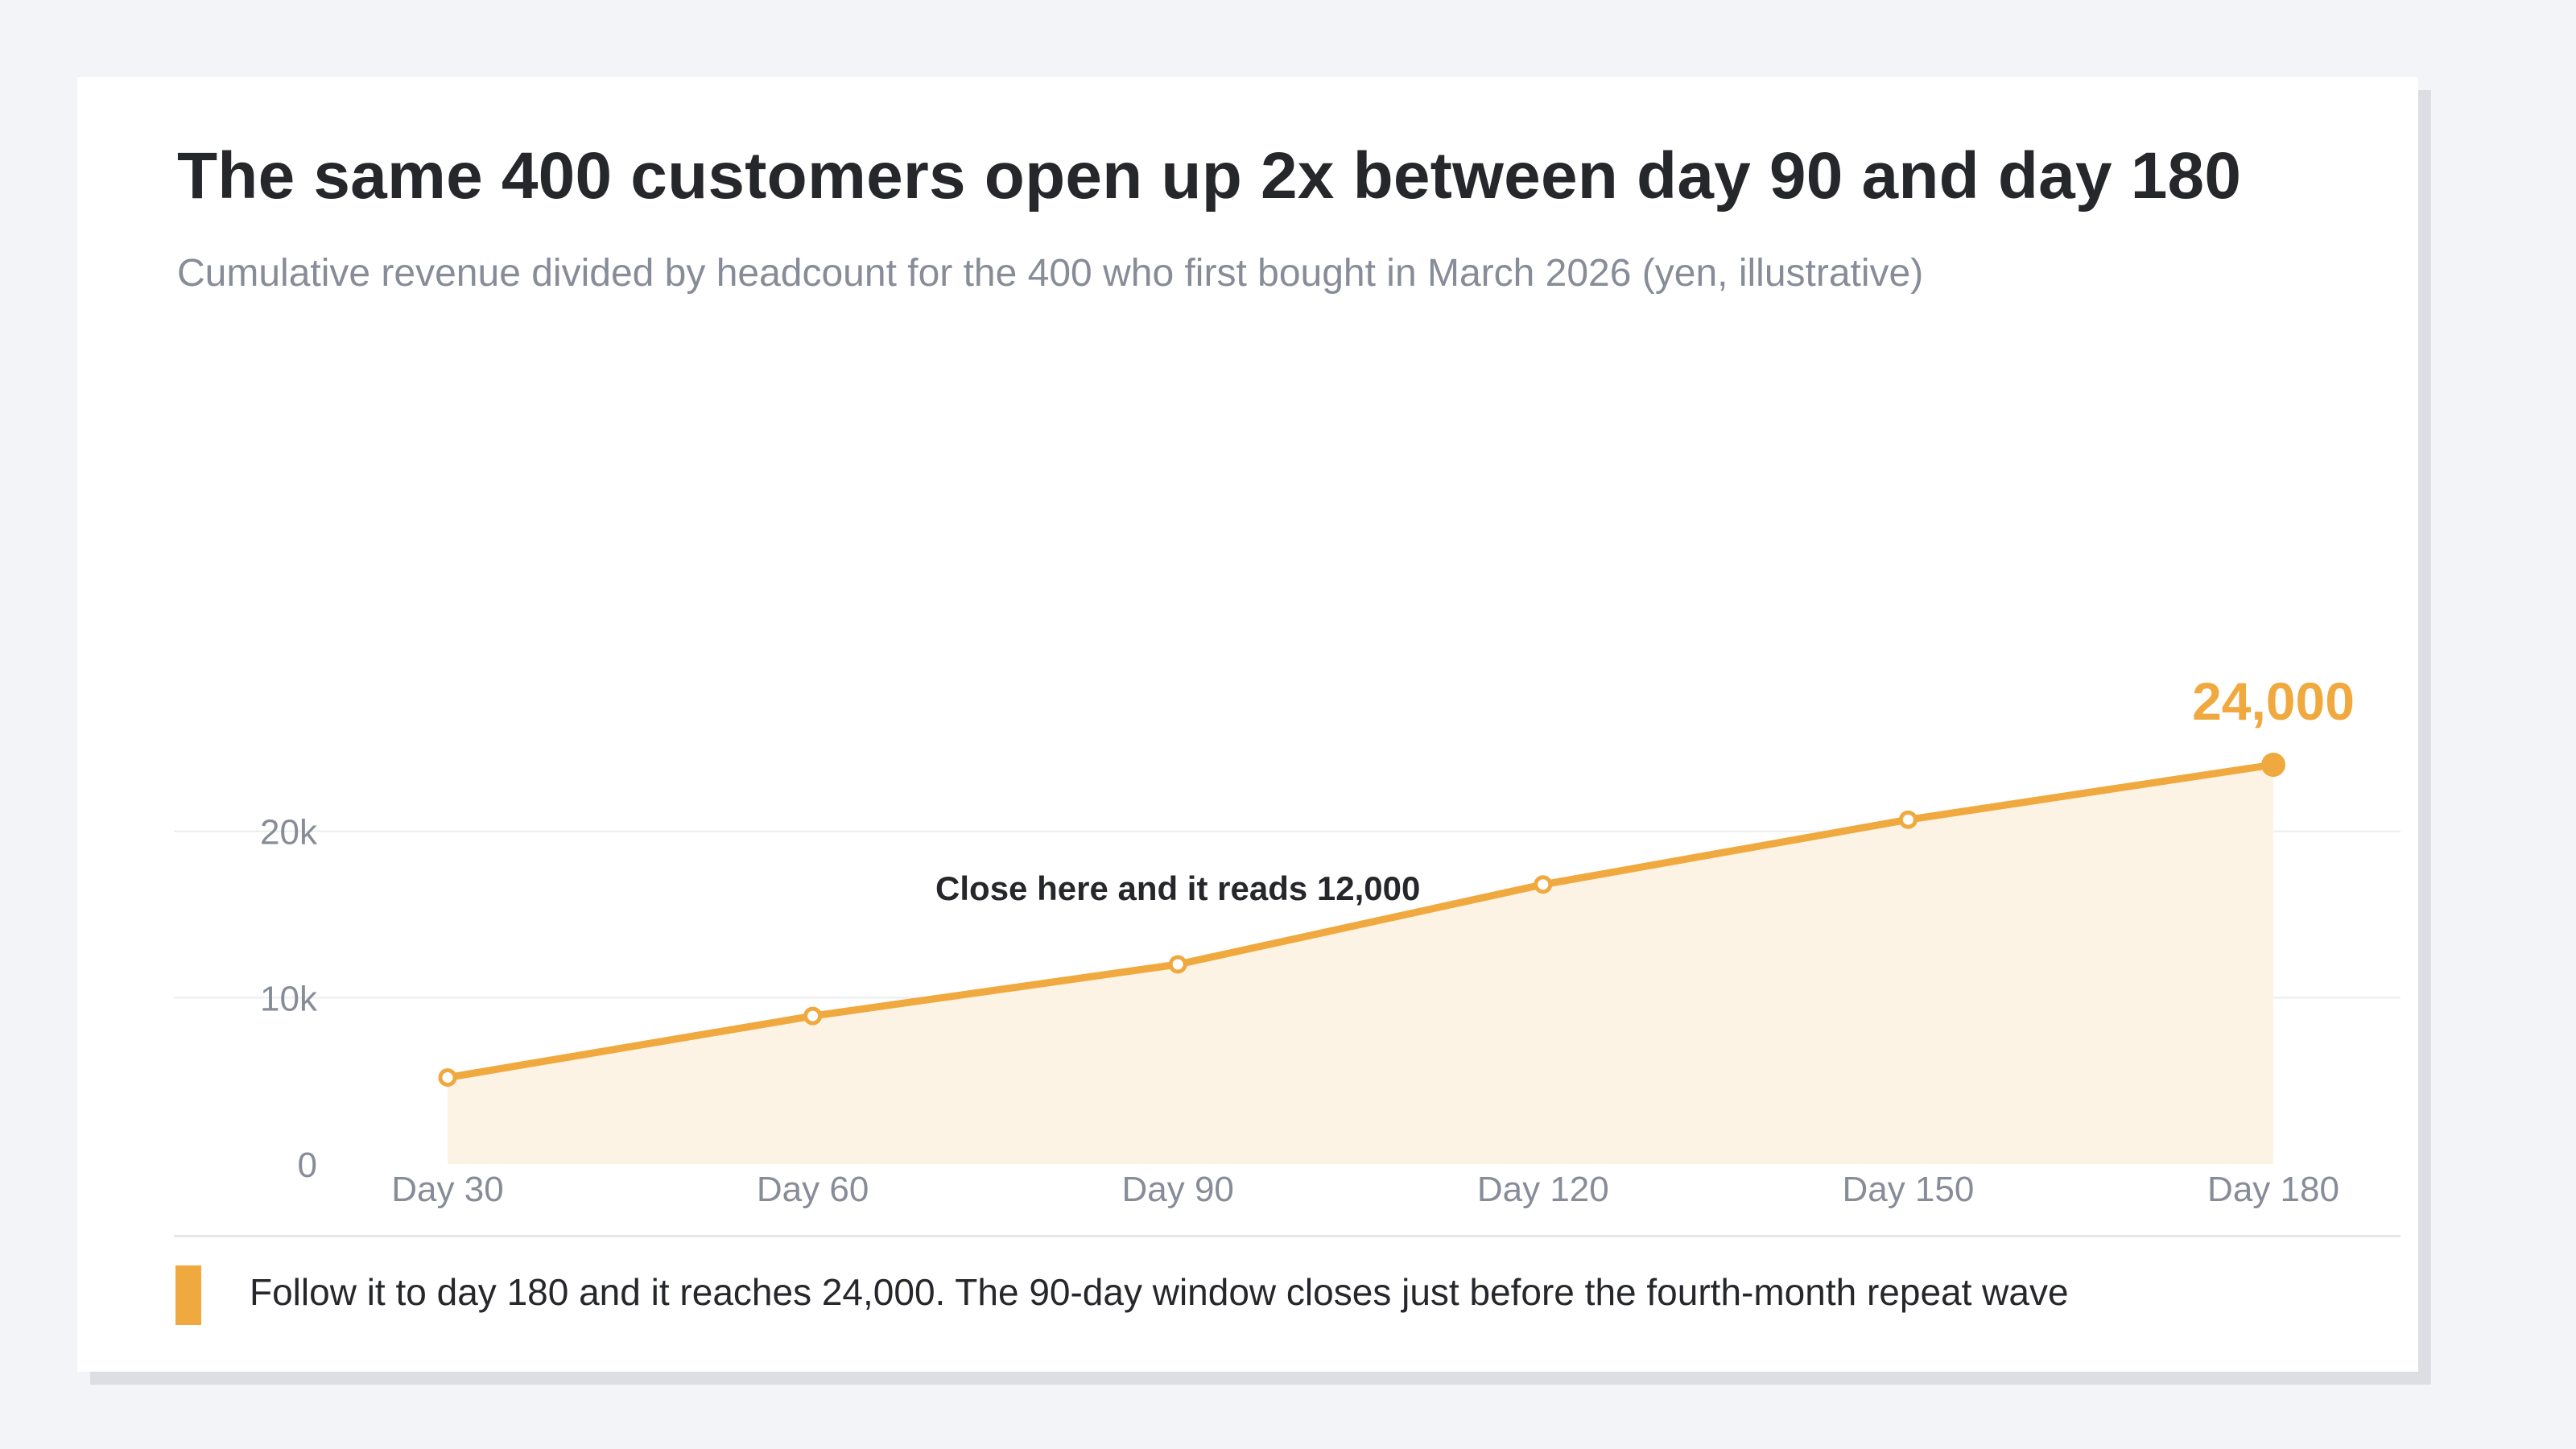  I want to click on data-point-end, so click(2273, 765).